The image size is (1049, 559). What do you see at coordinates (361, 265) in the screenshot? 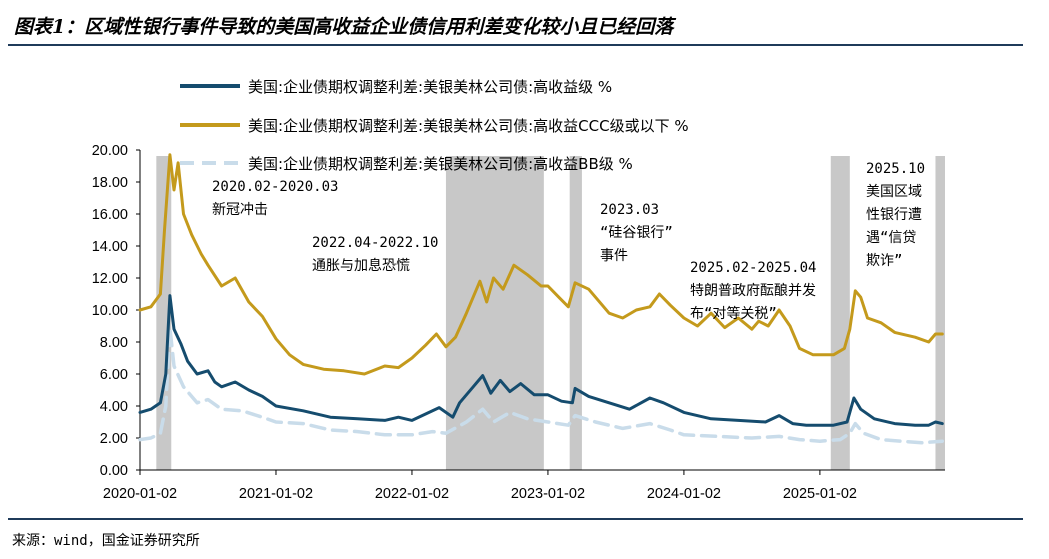
I see `annotation-line: 通胀与加息恐慌` at bounding box center [361, 265].